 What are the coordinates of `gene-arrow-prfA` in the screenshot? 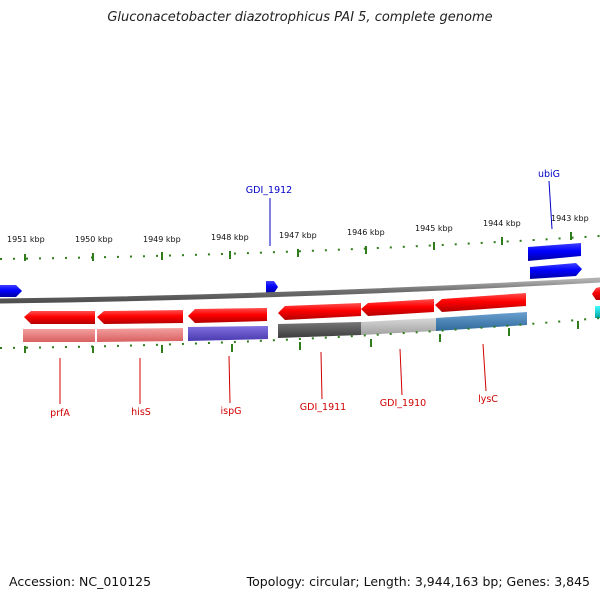 It's located at (59, 317).